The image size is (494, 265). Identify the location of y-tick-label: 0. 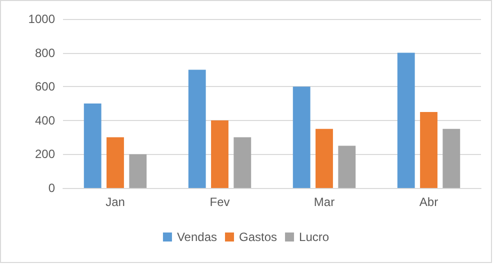
(52, 188).